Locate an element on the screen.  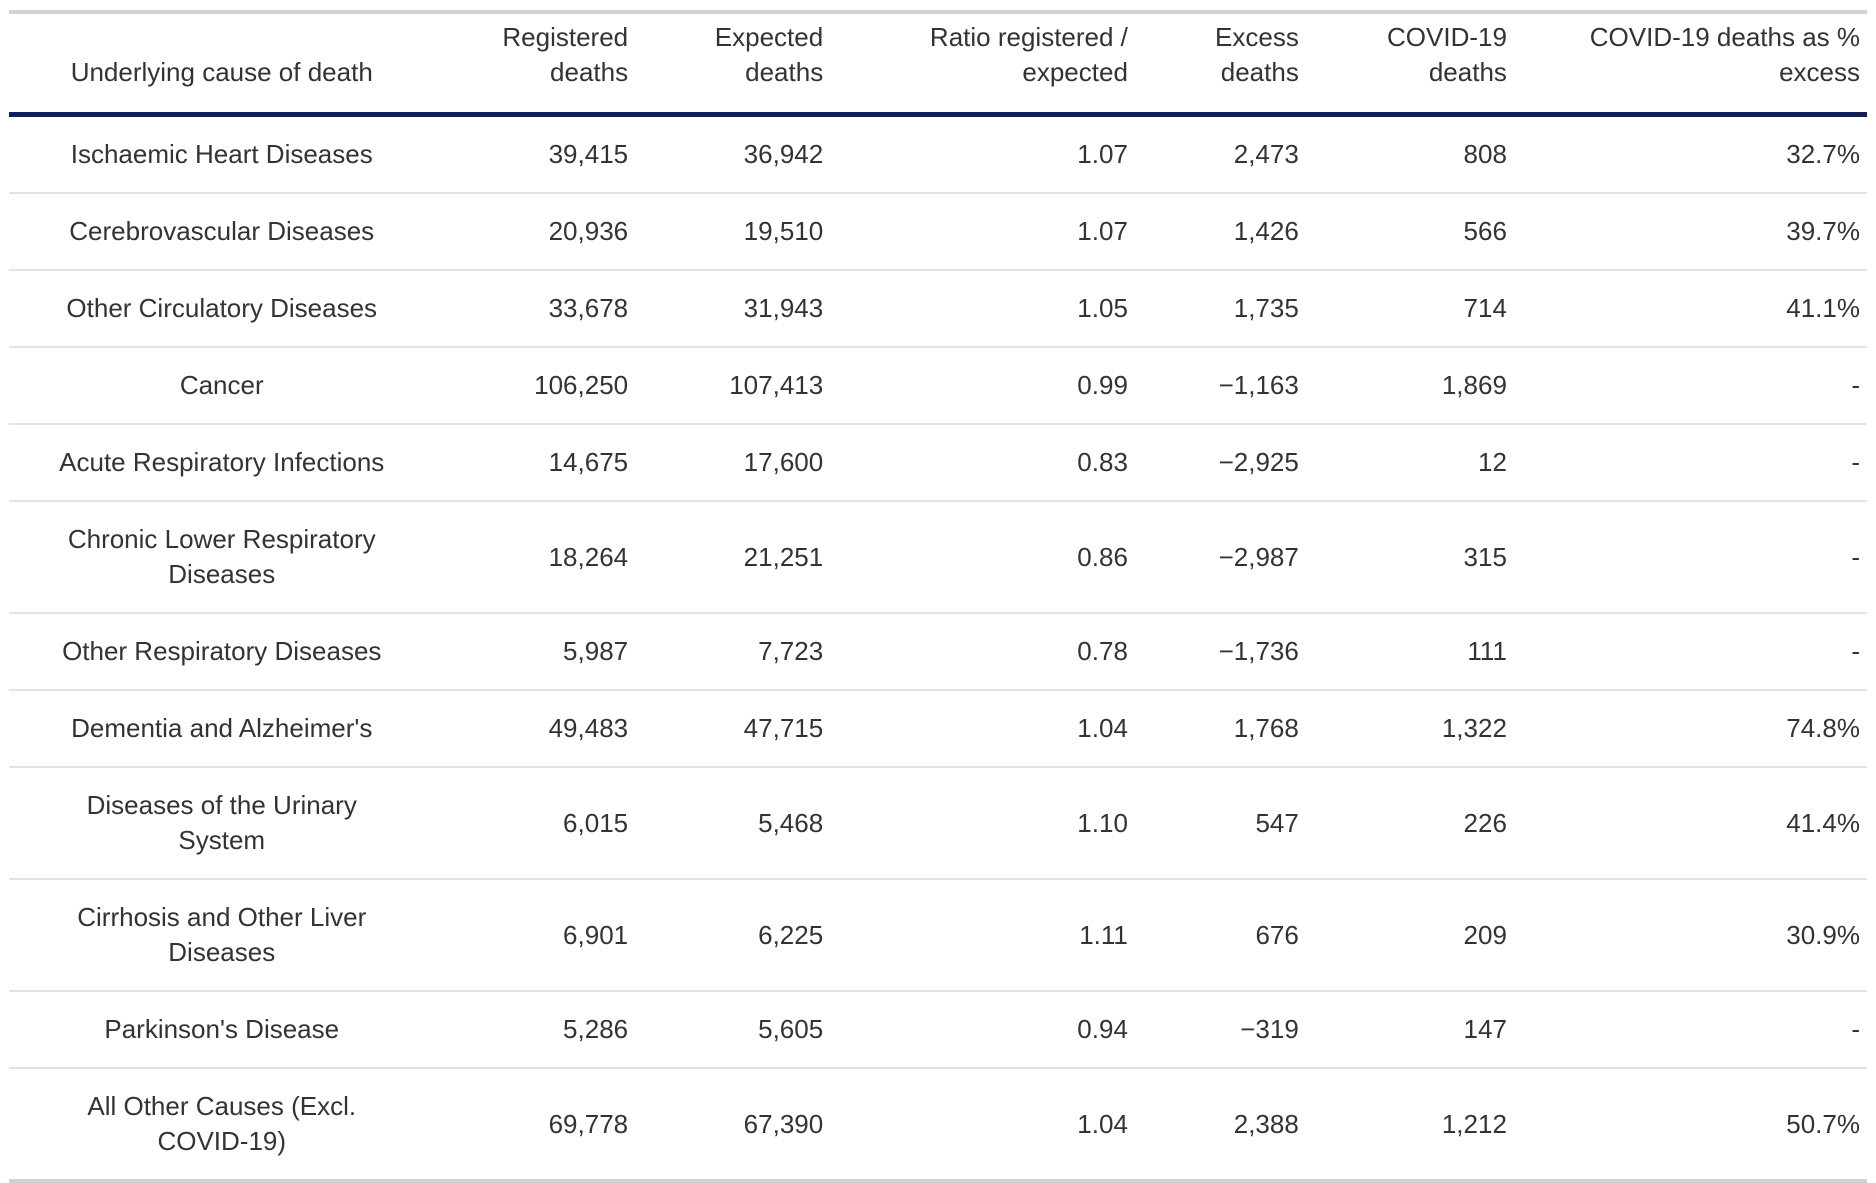
cell-covid-pct-excess: 30.9% is located at coordinates (1690, 935).